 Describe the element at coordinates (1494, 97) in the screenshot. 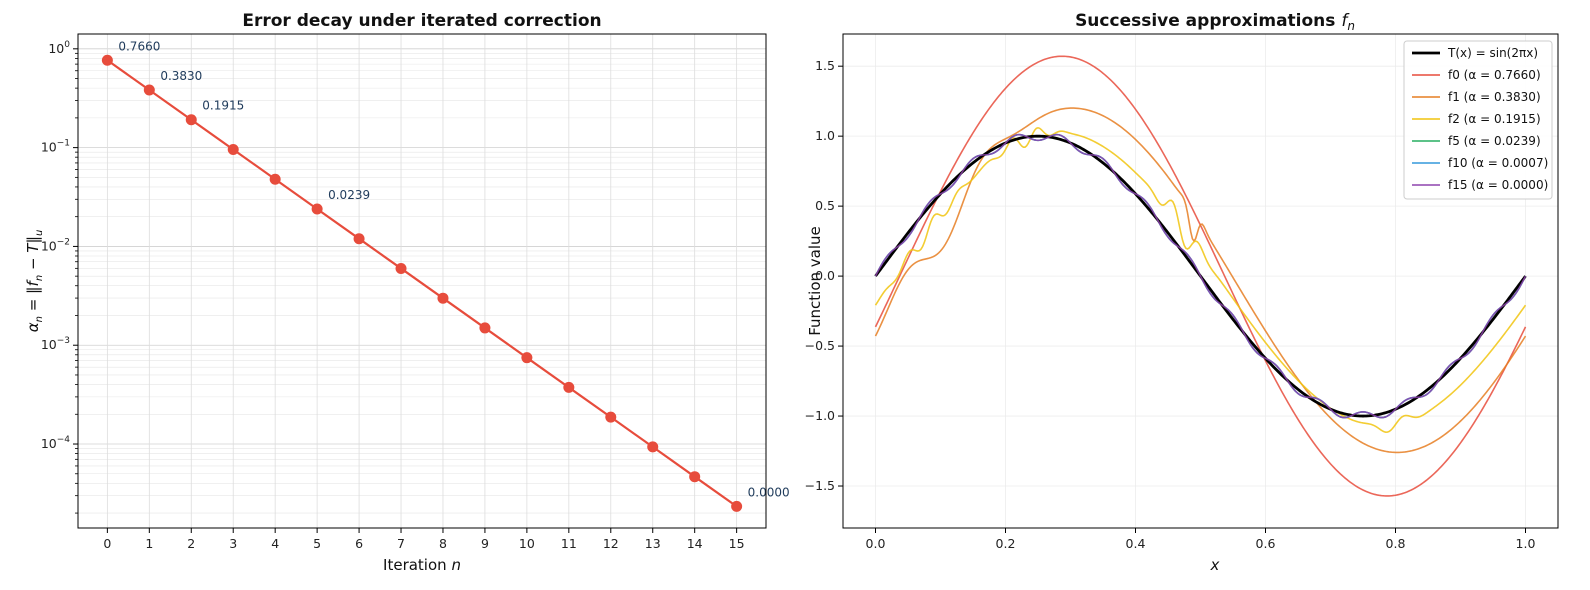

I see `legend-entry: f1 (α = 0.3830)` at that location.